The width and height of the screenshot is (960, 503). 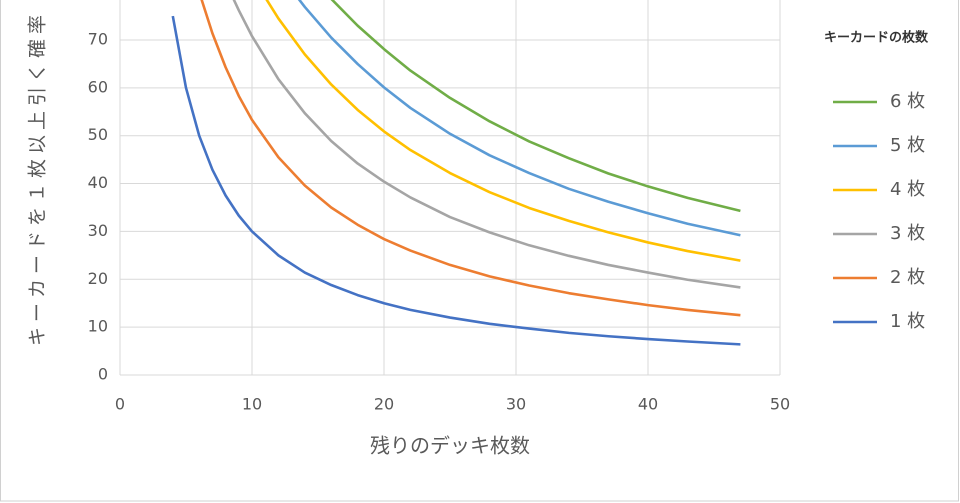 I want to click on legend-title: キーカードの枚数, so click(x=876, y=38).